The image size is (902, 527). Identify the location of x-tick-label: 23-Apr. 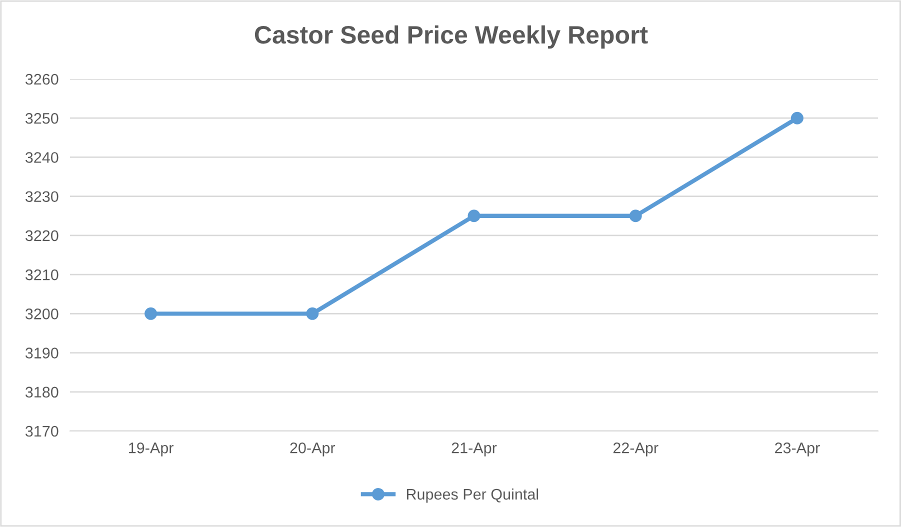
(797, 449).